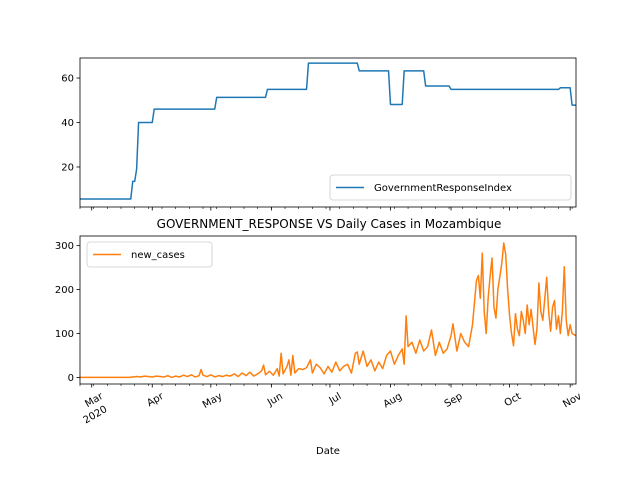 The image size is (640, 480). I want to click on y-tick-label: 100, so click(64, 334).